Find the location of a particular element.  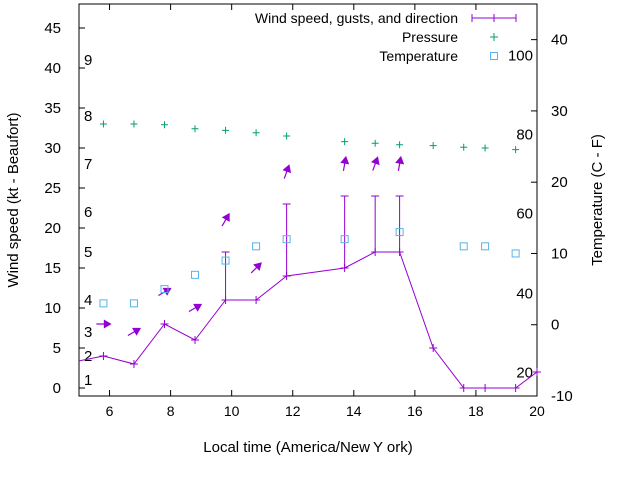

x-axis-label: Local time (America/New Y ork) is located at coordinates (307, 447).